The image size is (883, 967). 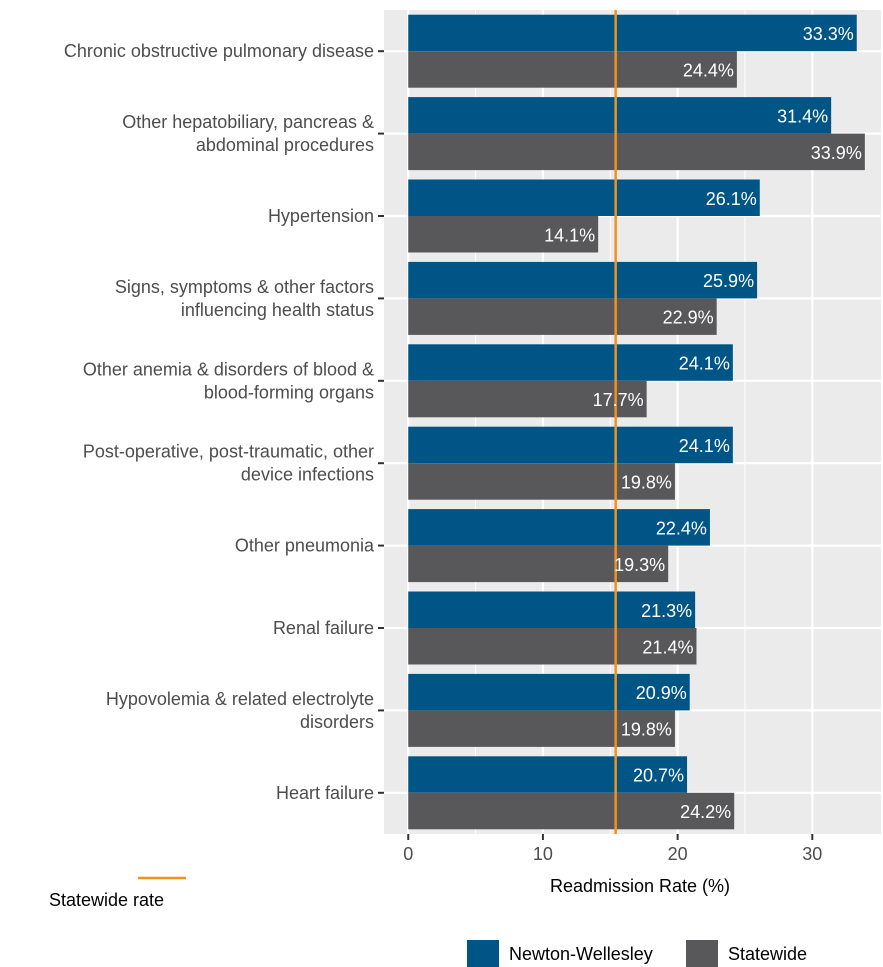 I want to click on category-label: Other pneumonia, so click(x=305, y=546).